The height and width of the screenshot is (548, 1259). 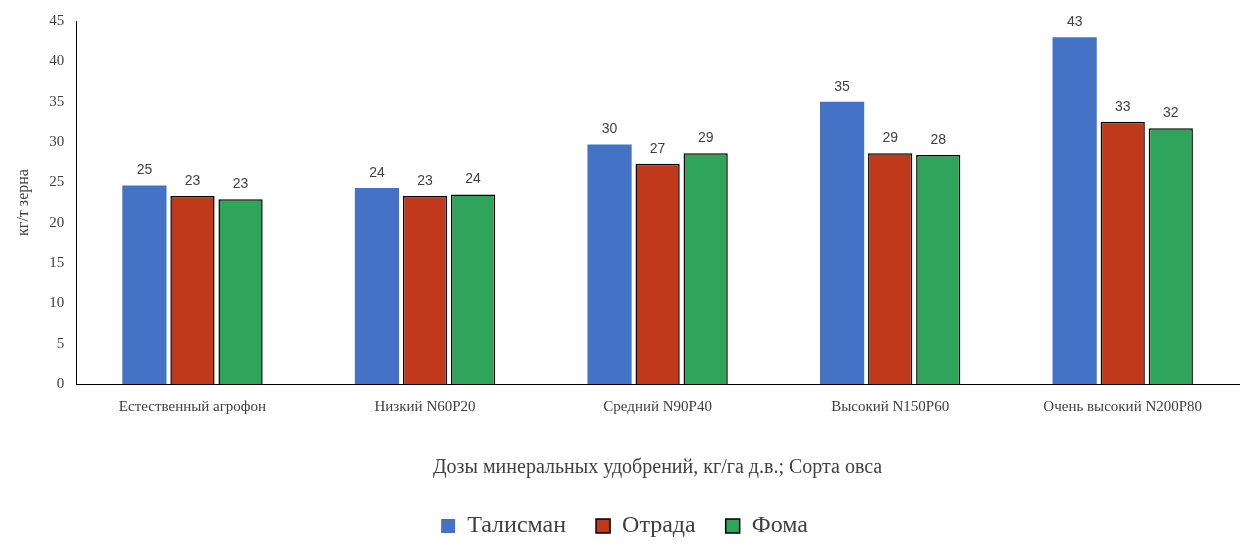 I want to click on data-label: 43, so click(x=1074, y=20).